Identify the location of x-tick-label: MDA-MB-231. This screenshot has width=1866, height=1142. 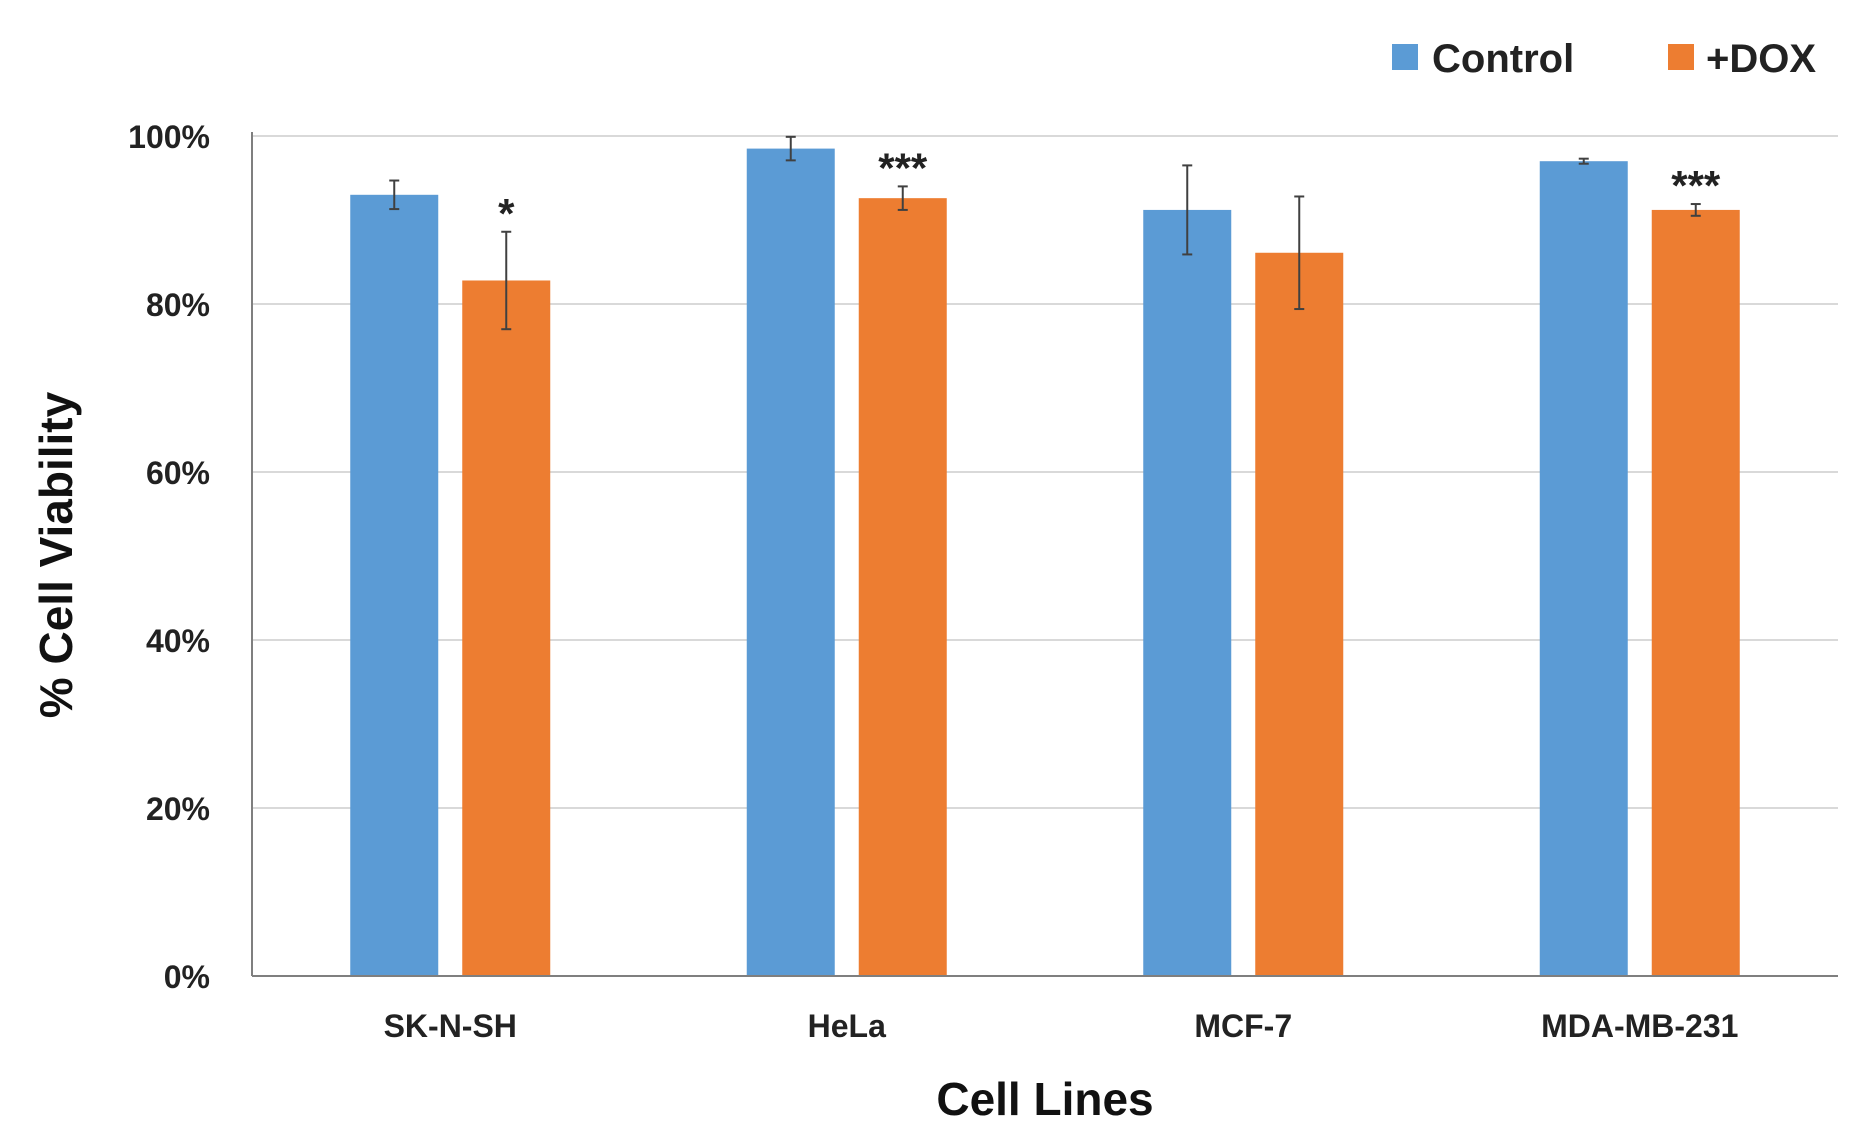
(1639, 1026).